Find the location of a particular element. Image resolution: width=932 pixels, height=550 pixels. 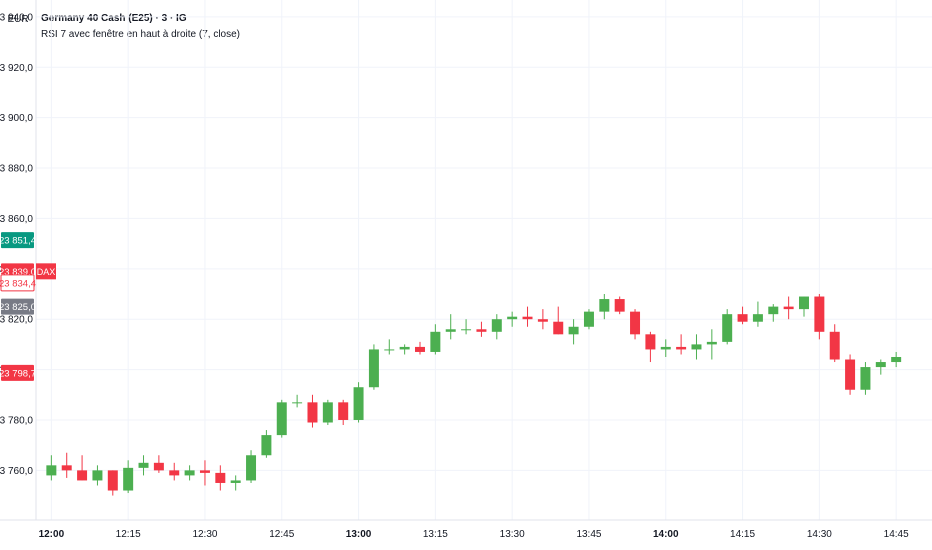

time-tick-label: 12:00 is located at coordinates (52, 534).